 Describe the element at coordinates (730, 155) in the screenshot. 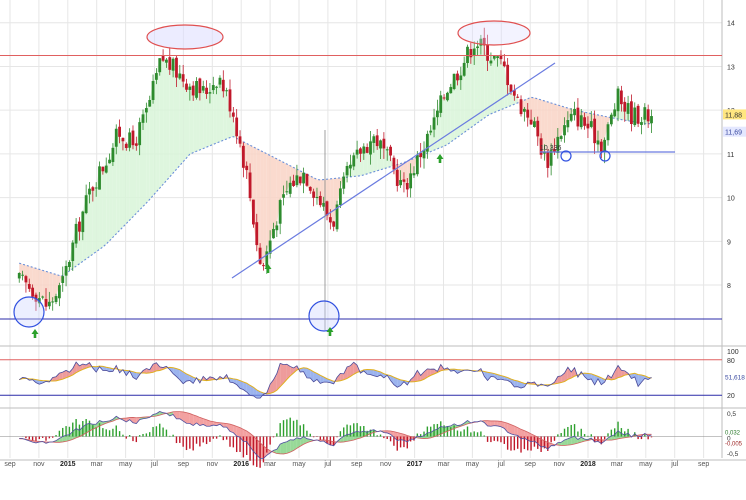

I see `y-tick-label: 11` at that location.